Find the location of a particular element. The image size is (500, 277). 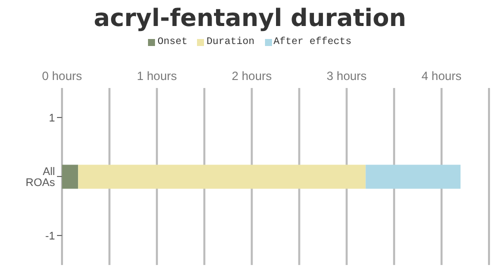

legend-label: Onset is located at coordinates (172, 42).